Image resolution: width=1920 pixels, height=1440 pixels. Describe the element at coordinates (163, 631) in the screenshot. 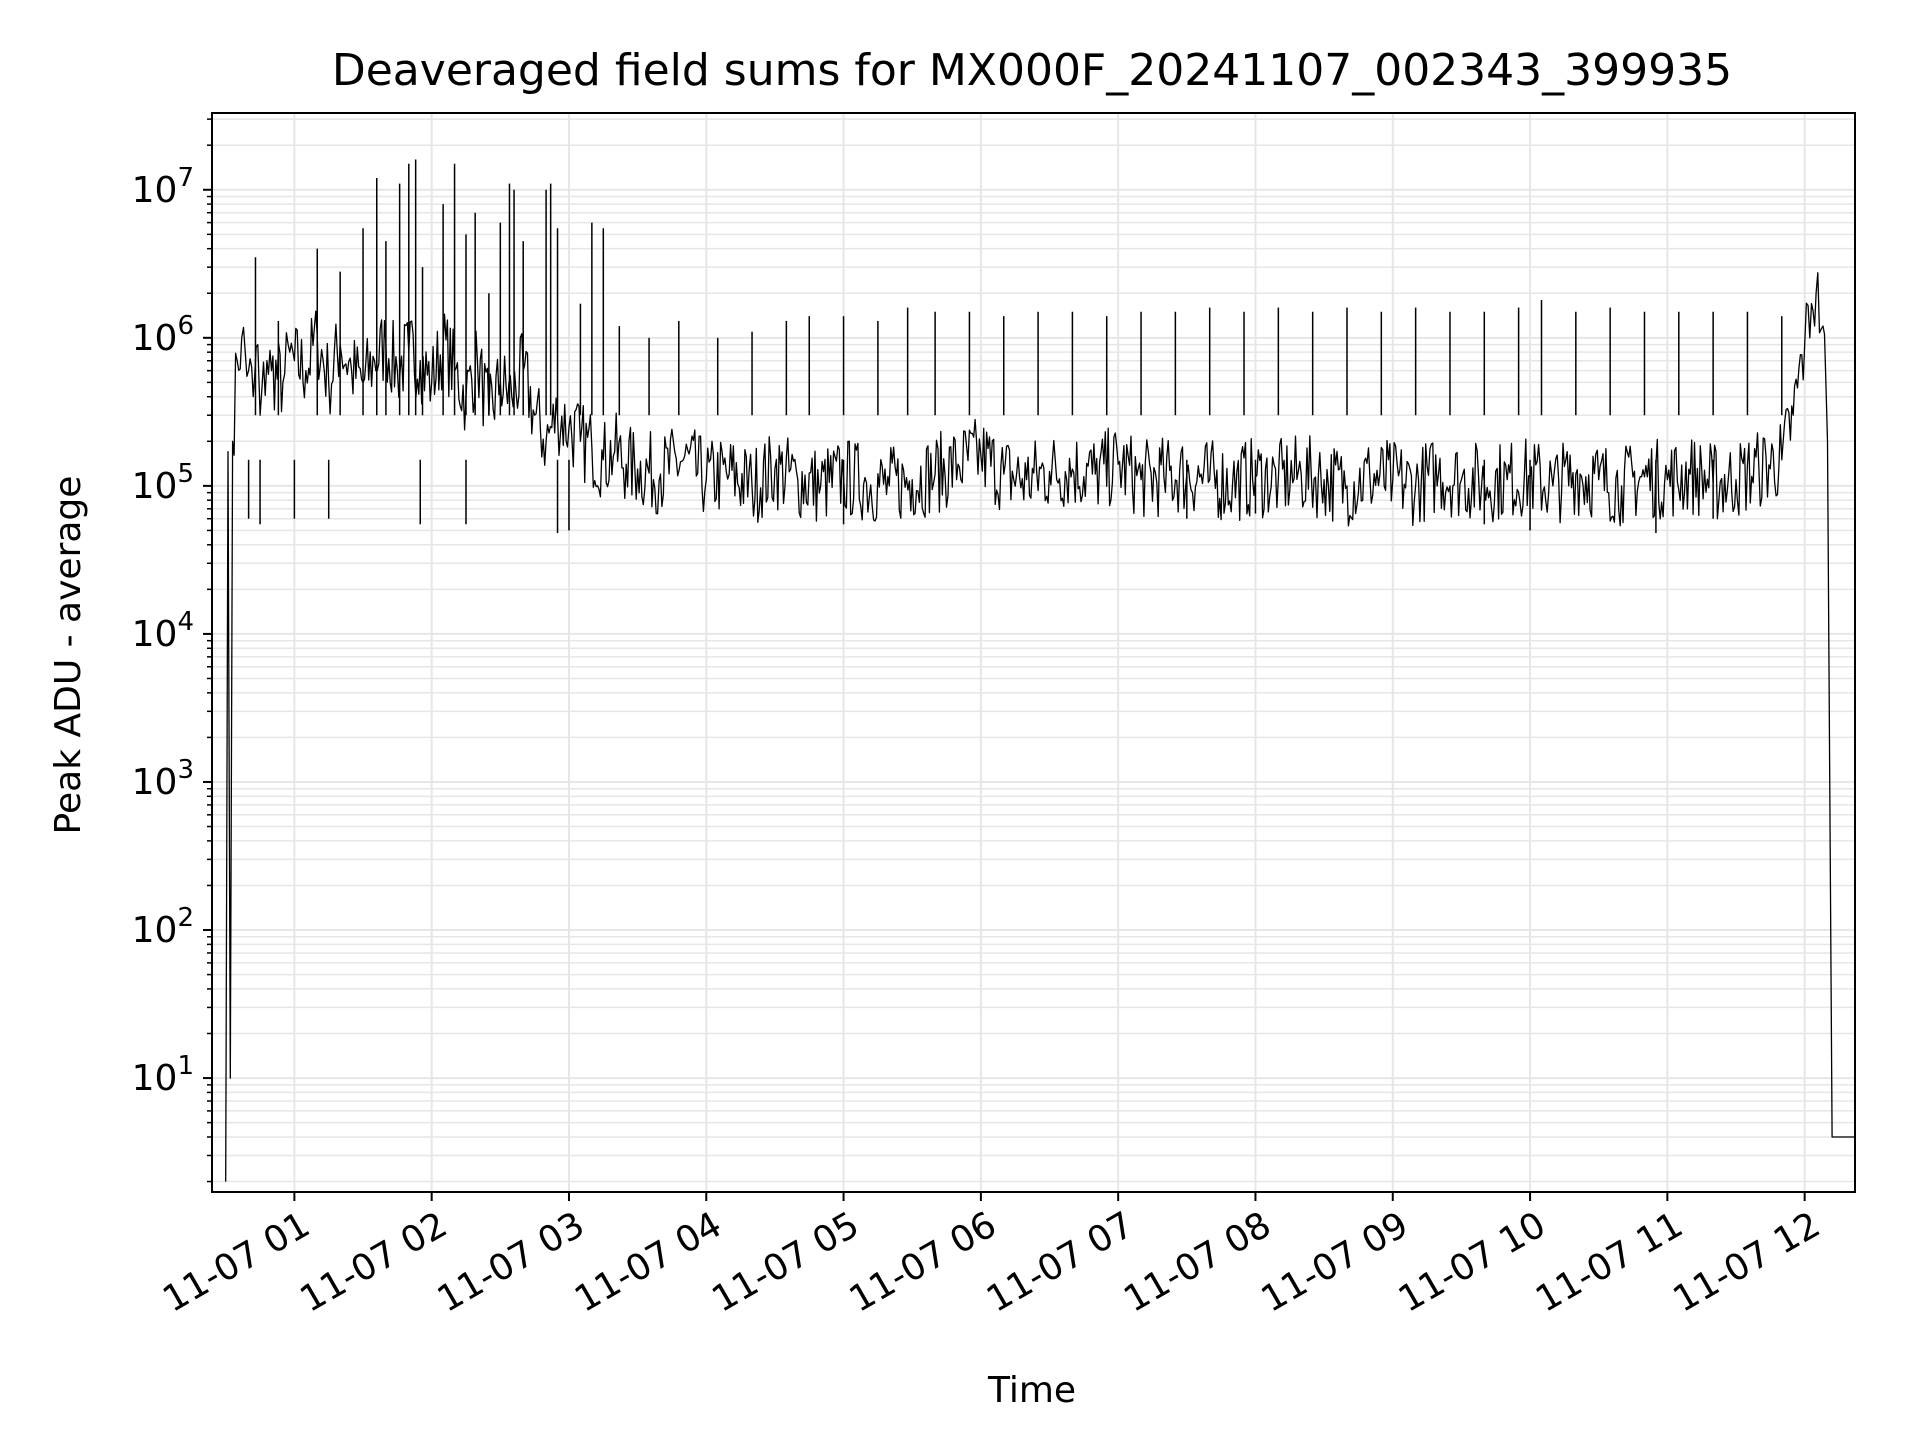

I see `y-tick-label: 10⁴` at that location.